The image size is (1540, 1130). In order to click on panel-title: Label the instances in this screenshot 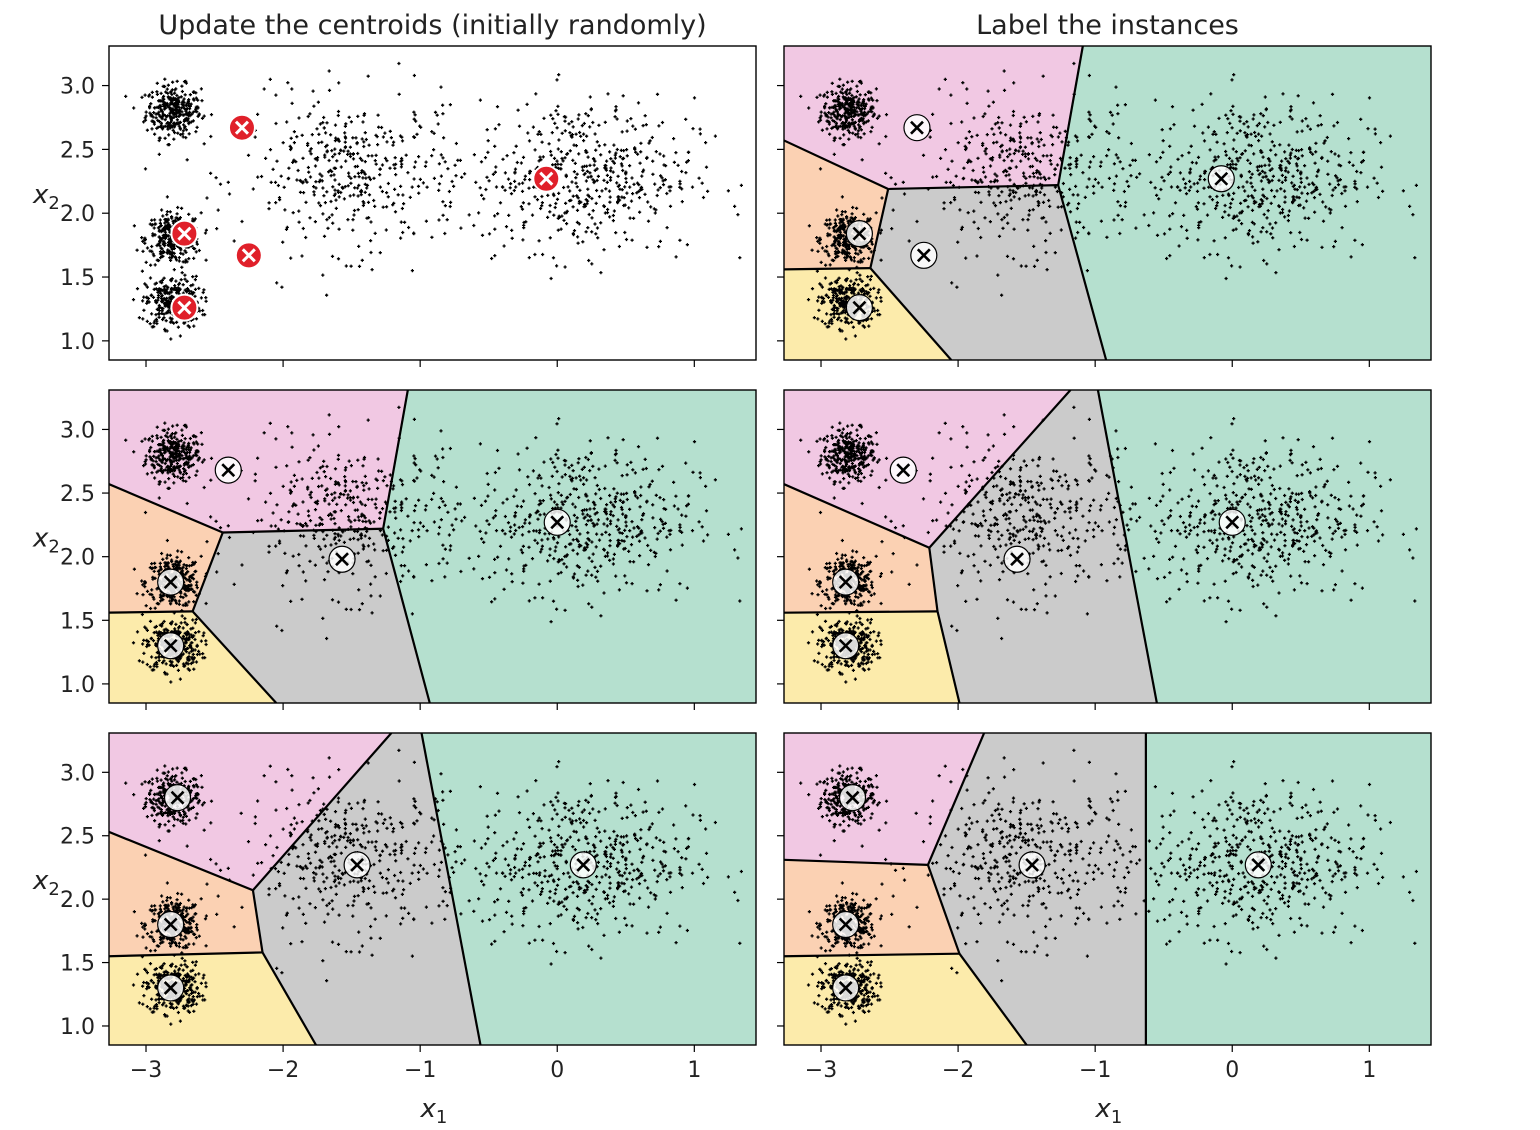, I will do `click(1107, 25)`.